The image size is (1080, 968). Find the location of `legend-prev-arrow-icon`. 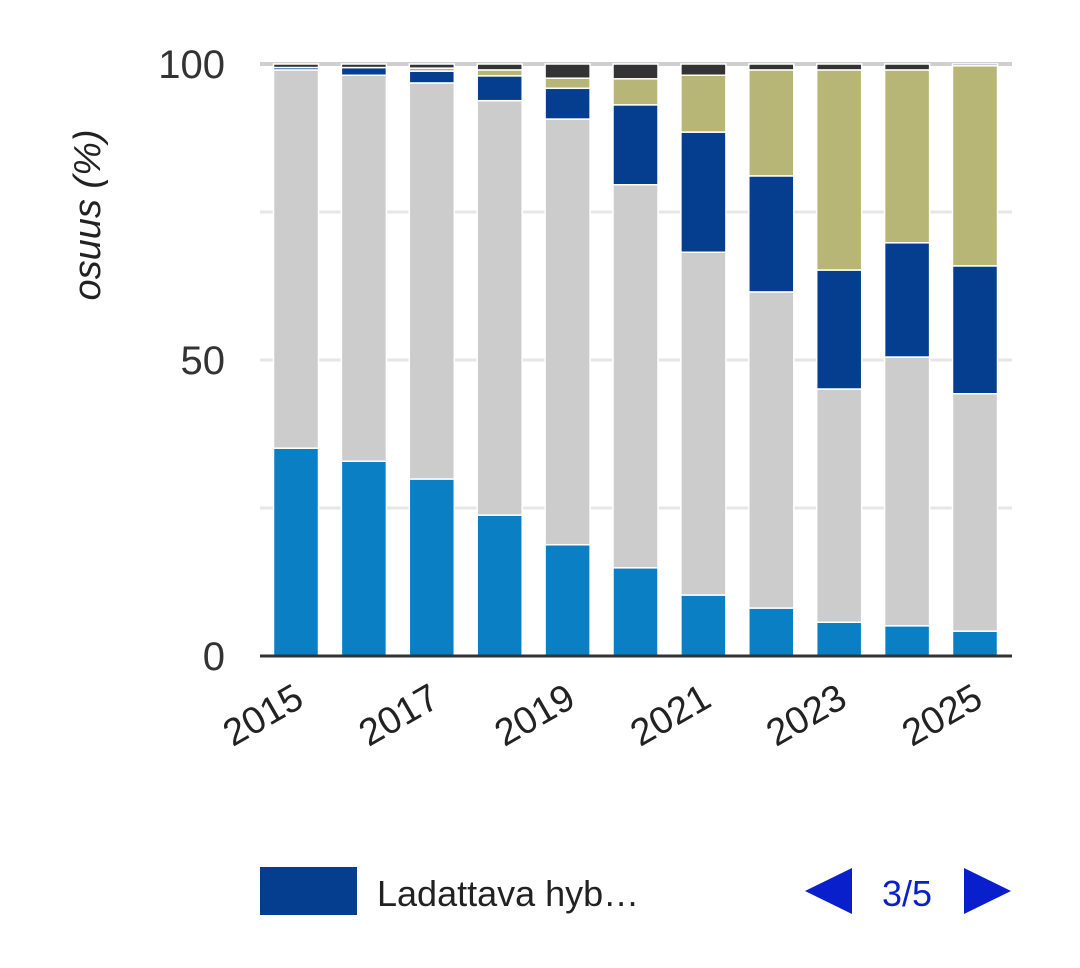

legend-prev-arrow-icon is located at coordinates (828, 891).